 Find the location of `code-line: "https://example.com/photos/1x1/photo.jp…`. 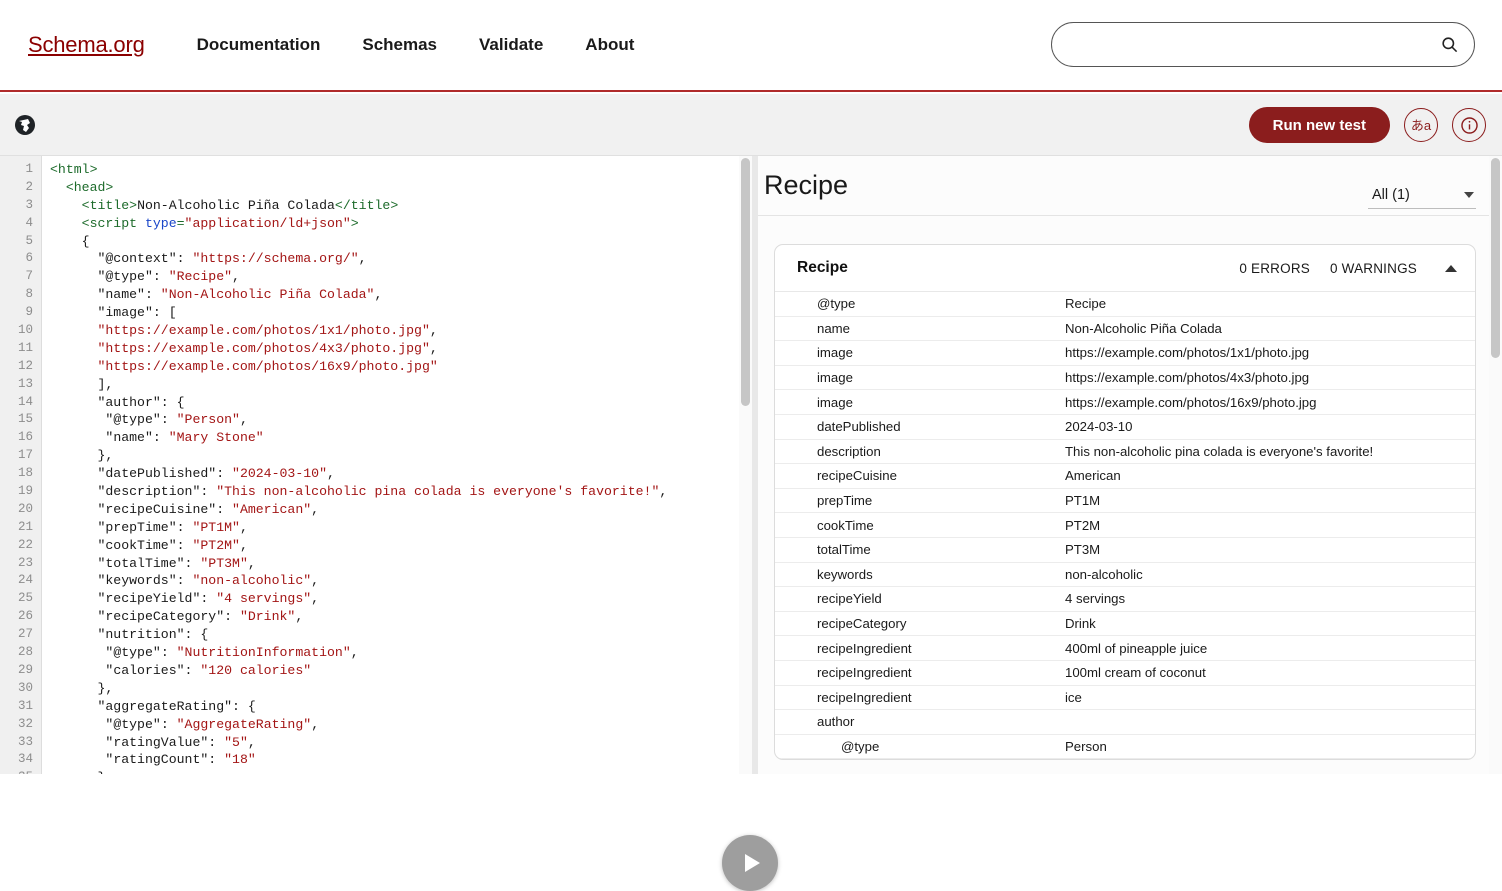

code-line: "https://example.com/photos/1x1/photo.jp… is located at coordinates (392, 331).